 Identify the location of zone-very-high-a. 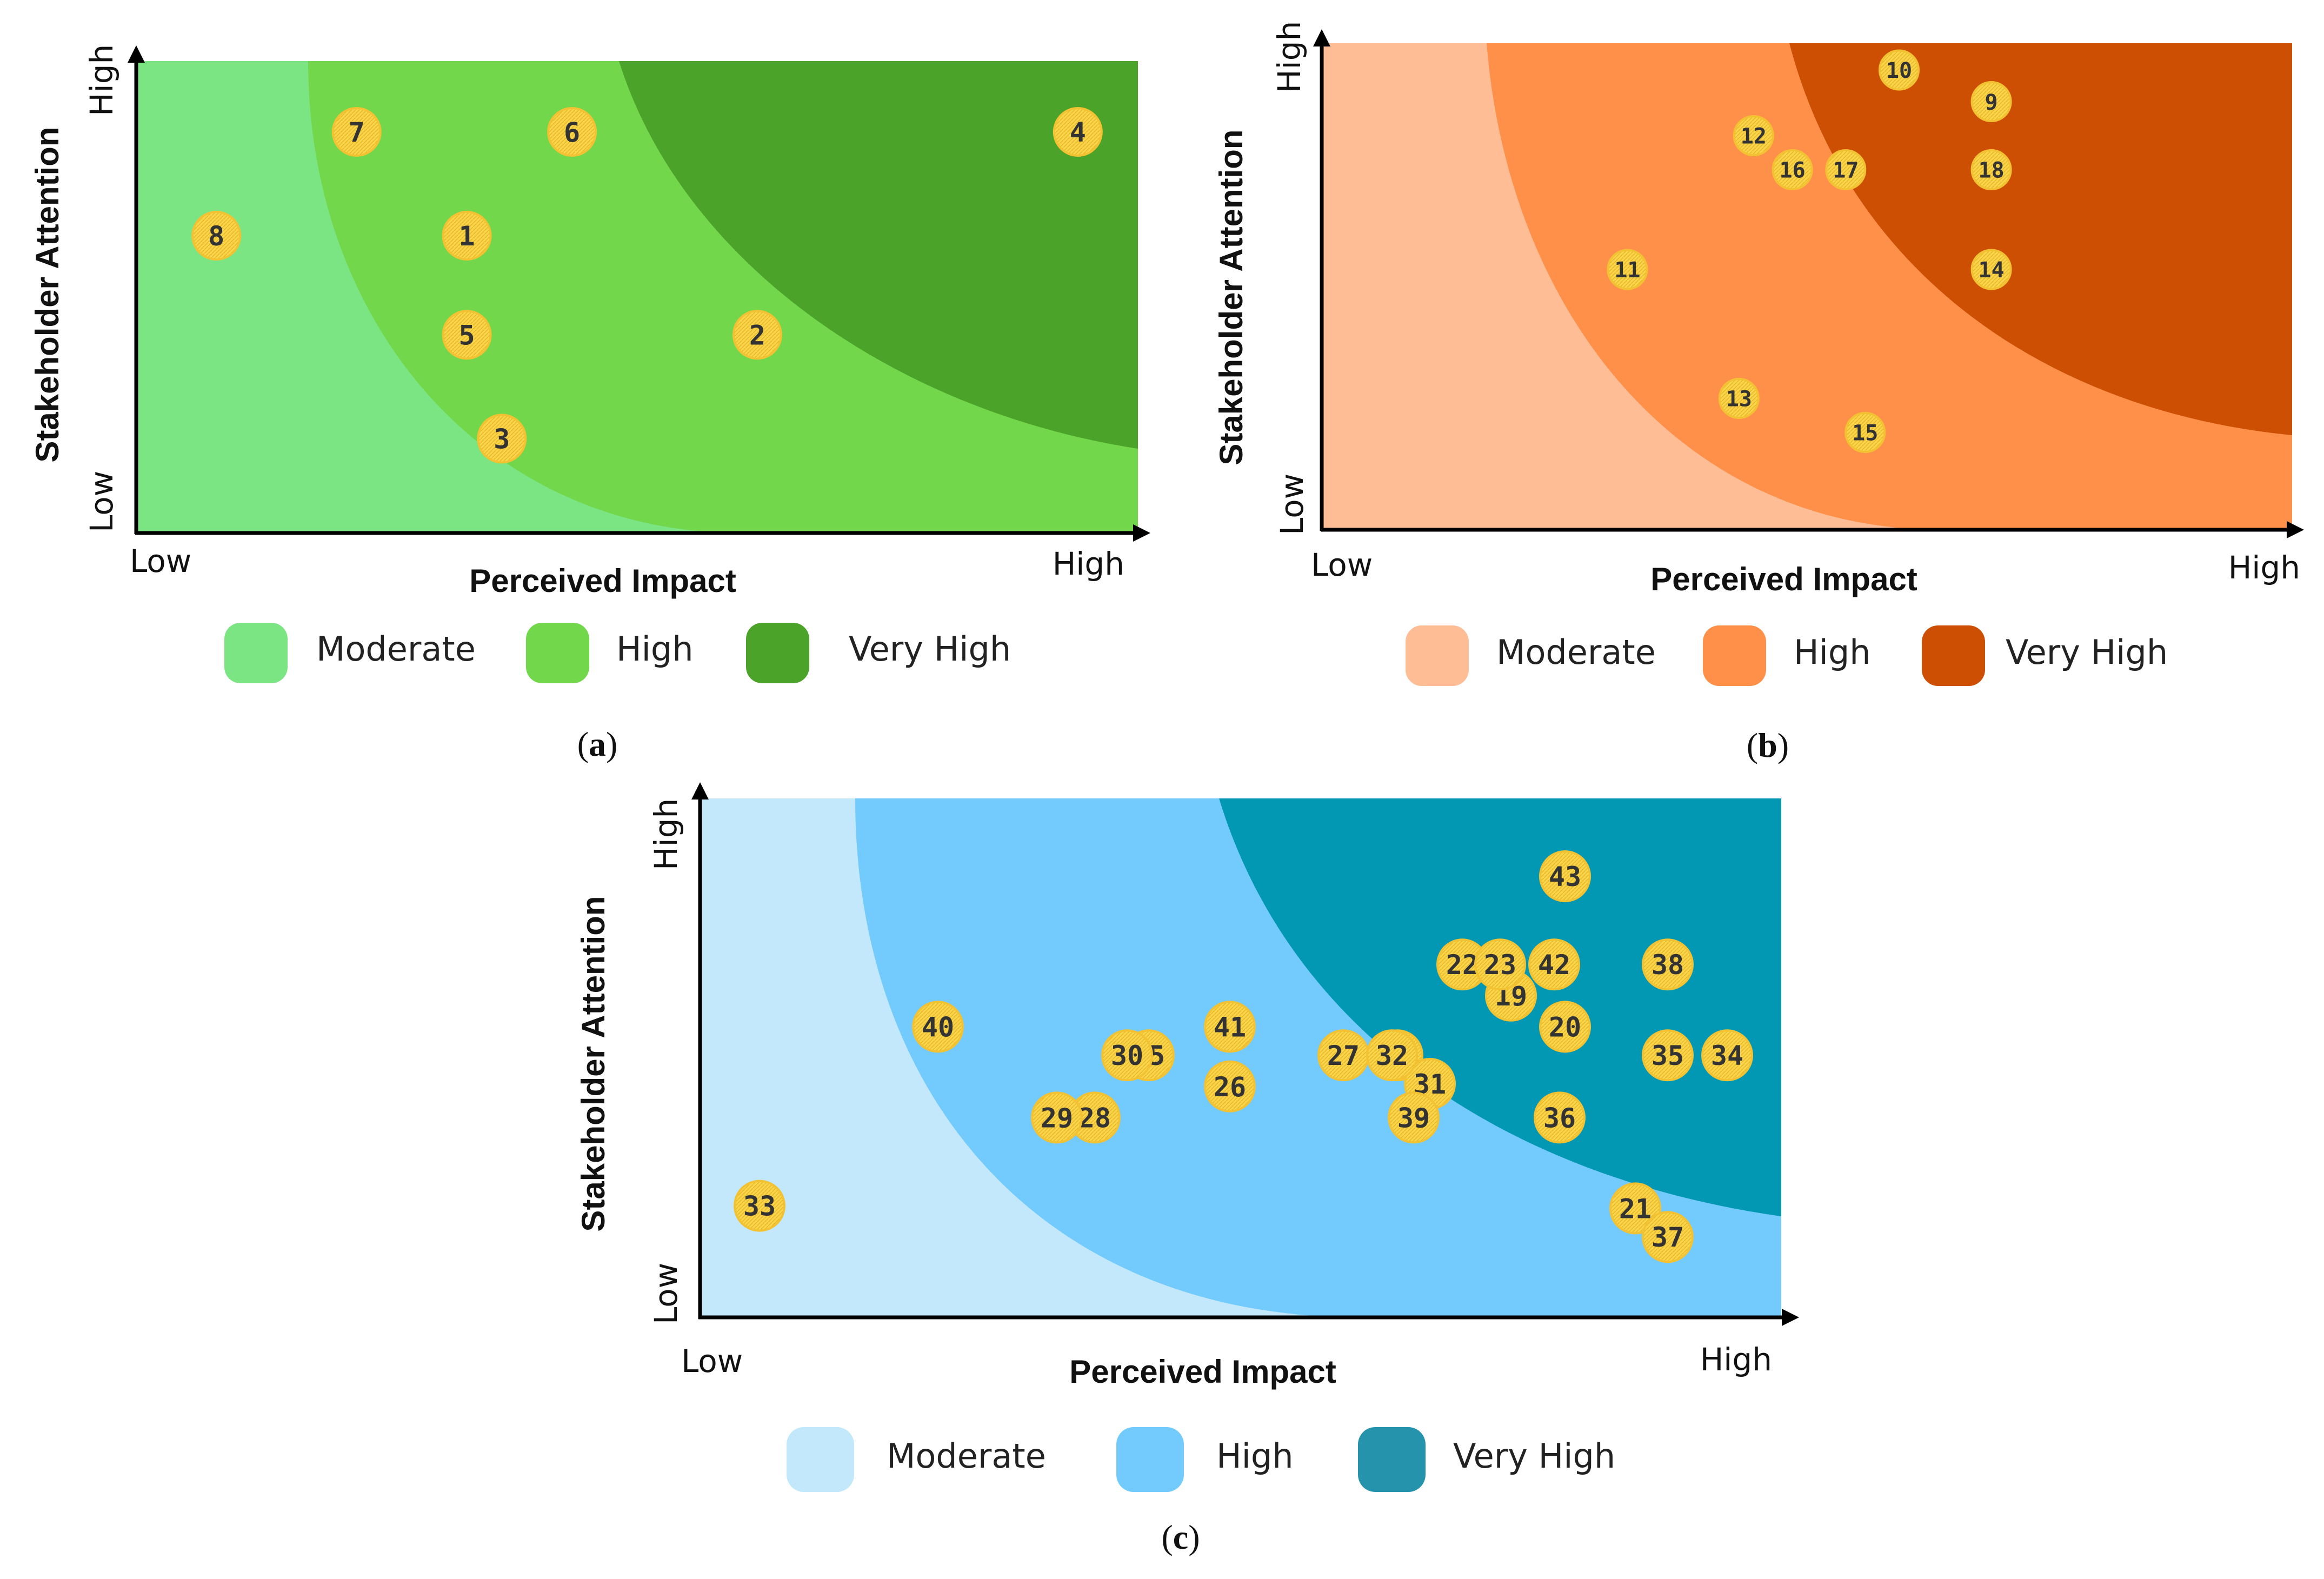
(878, 255).